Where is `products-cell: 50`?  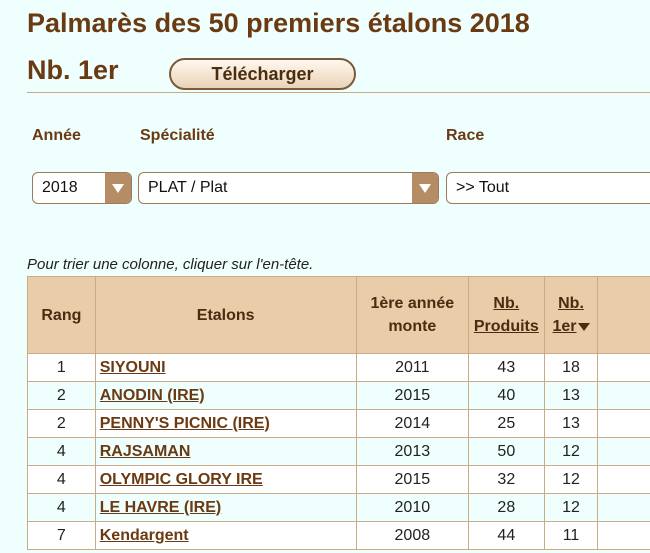
products-cell: 50 is located at coordinates (506, 451).